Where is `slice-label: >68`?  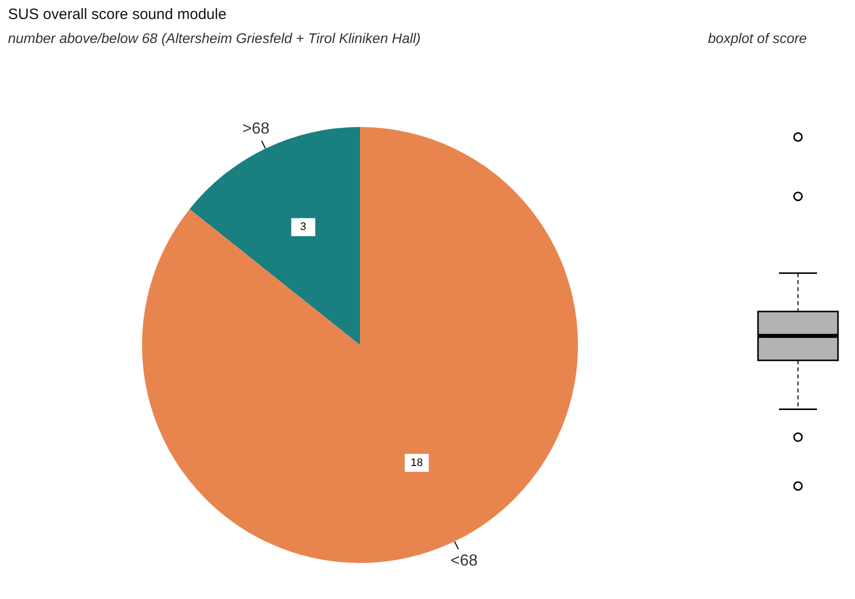 slice-label: >68 is located at coordinates (256, 129).